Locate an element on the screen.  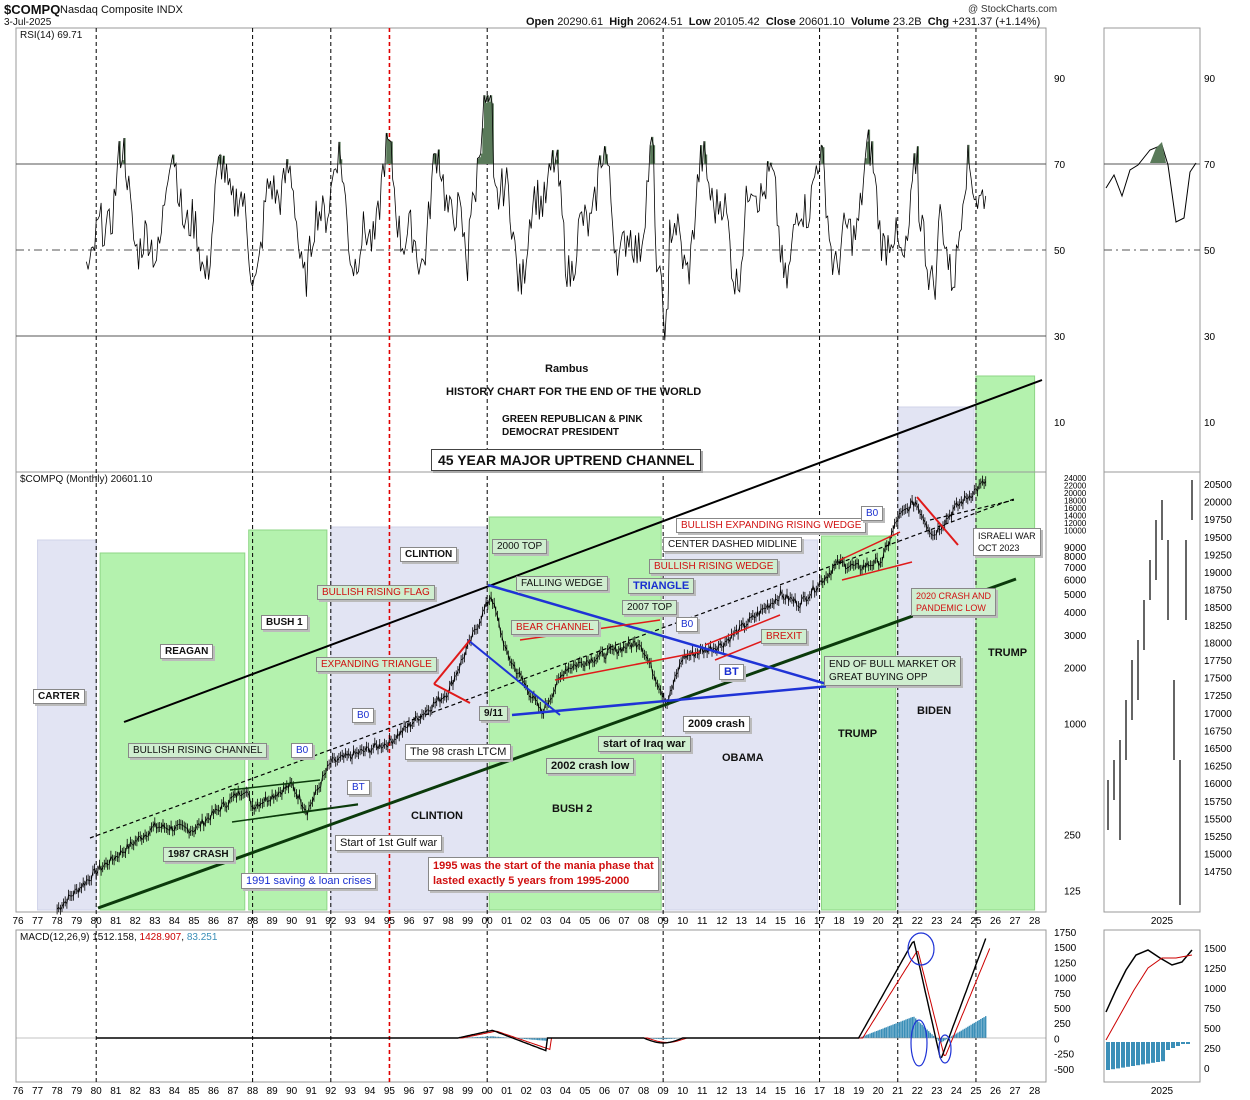
side-price-tick-17750: 17750 is located at coordinates (1218, 661).